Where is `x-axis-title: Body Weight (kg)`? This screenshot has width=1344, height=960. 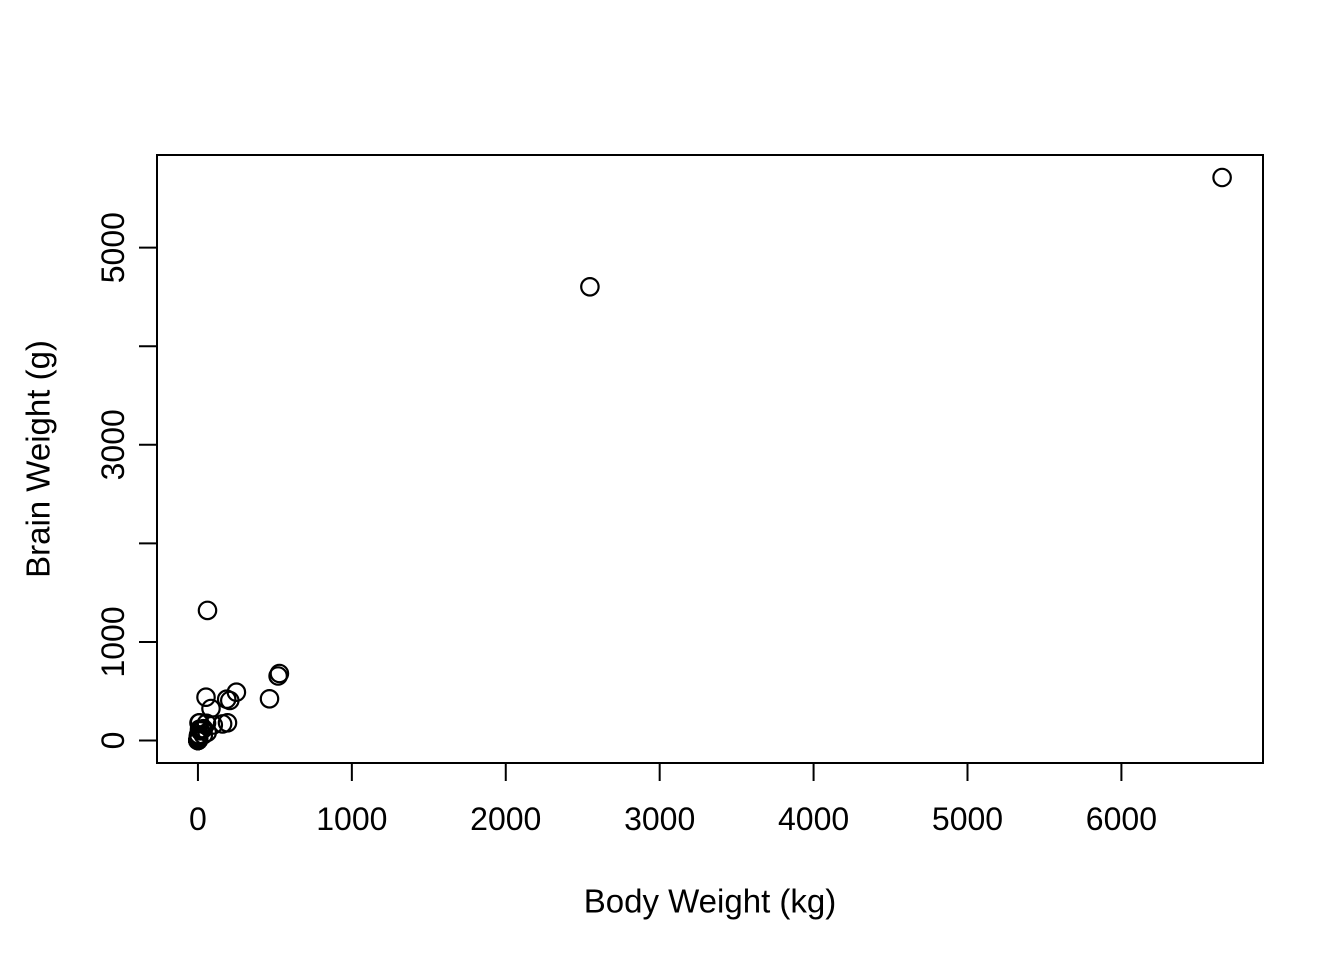
x-axis-title: Body Weight (kg) is located at coordinates (710, 901).